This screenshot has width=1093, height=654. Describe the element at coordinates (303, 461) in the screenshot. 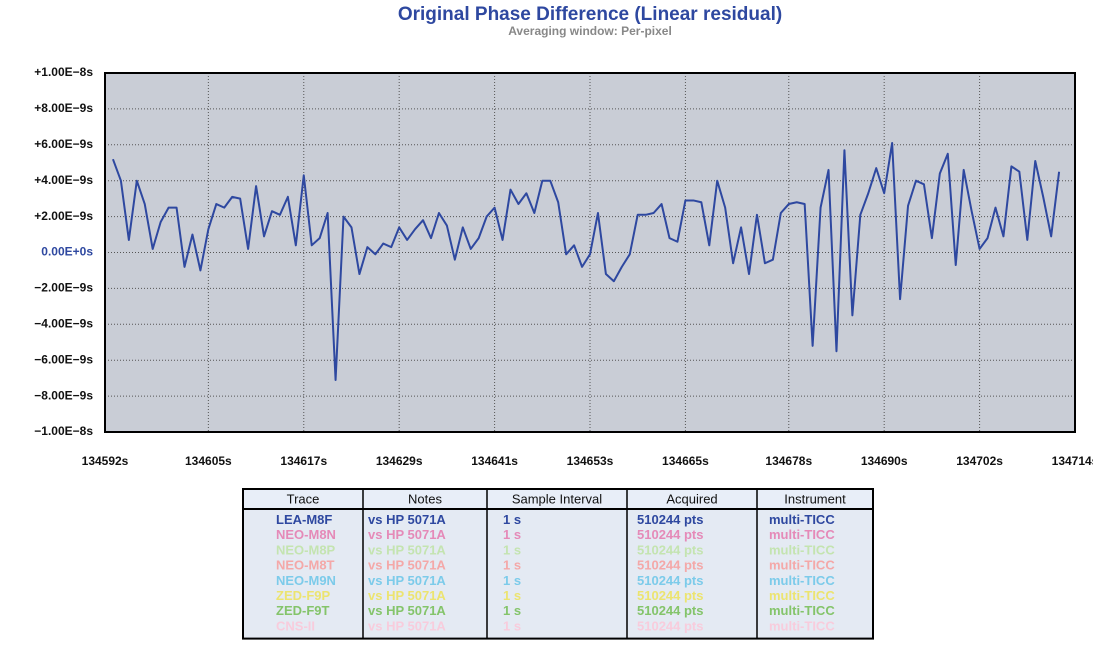

I see `x-tick-label: 134617s` at that location.